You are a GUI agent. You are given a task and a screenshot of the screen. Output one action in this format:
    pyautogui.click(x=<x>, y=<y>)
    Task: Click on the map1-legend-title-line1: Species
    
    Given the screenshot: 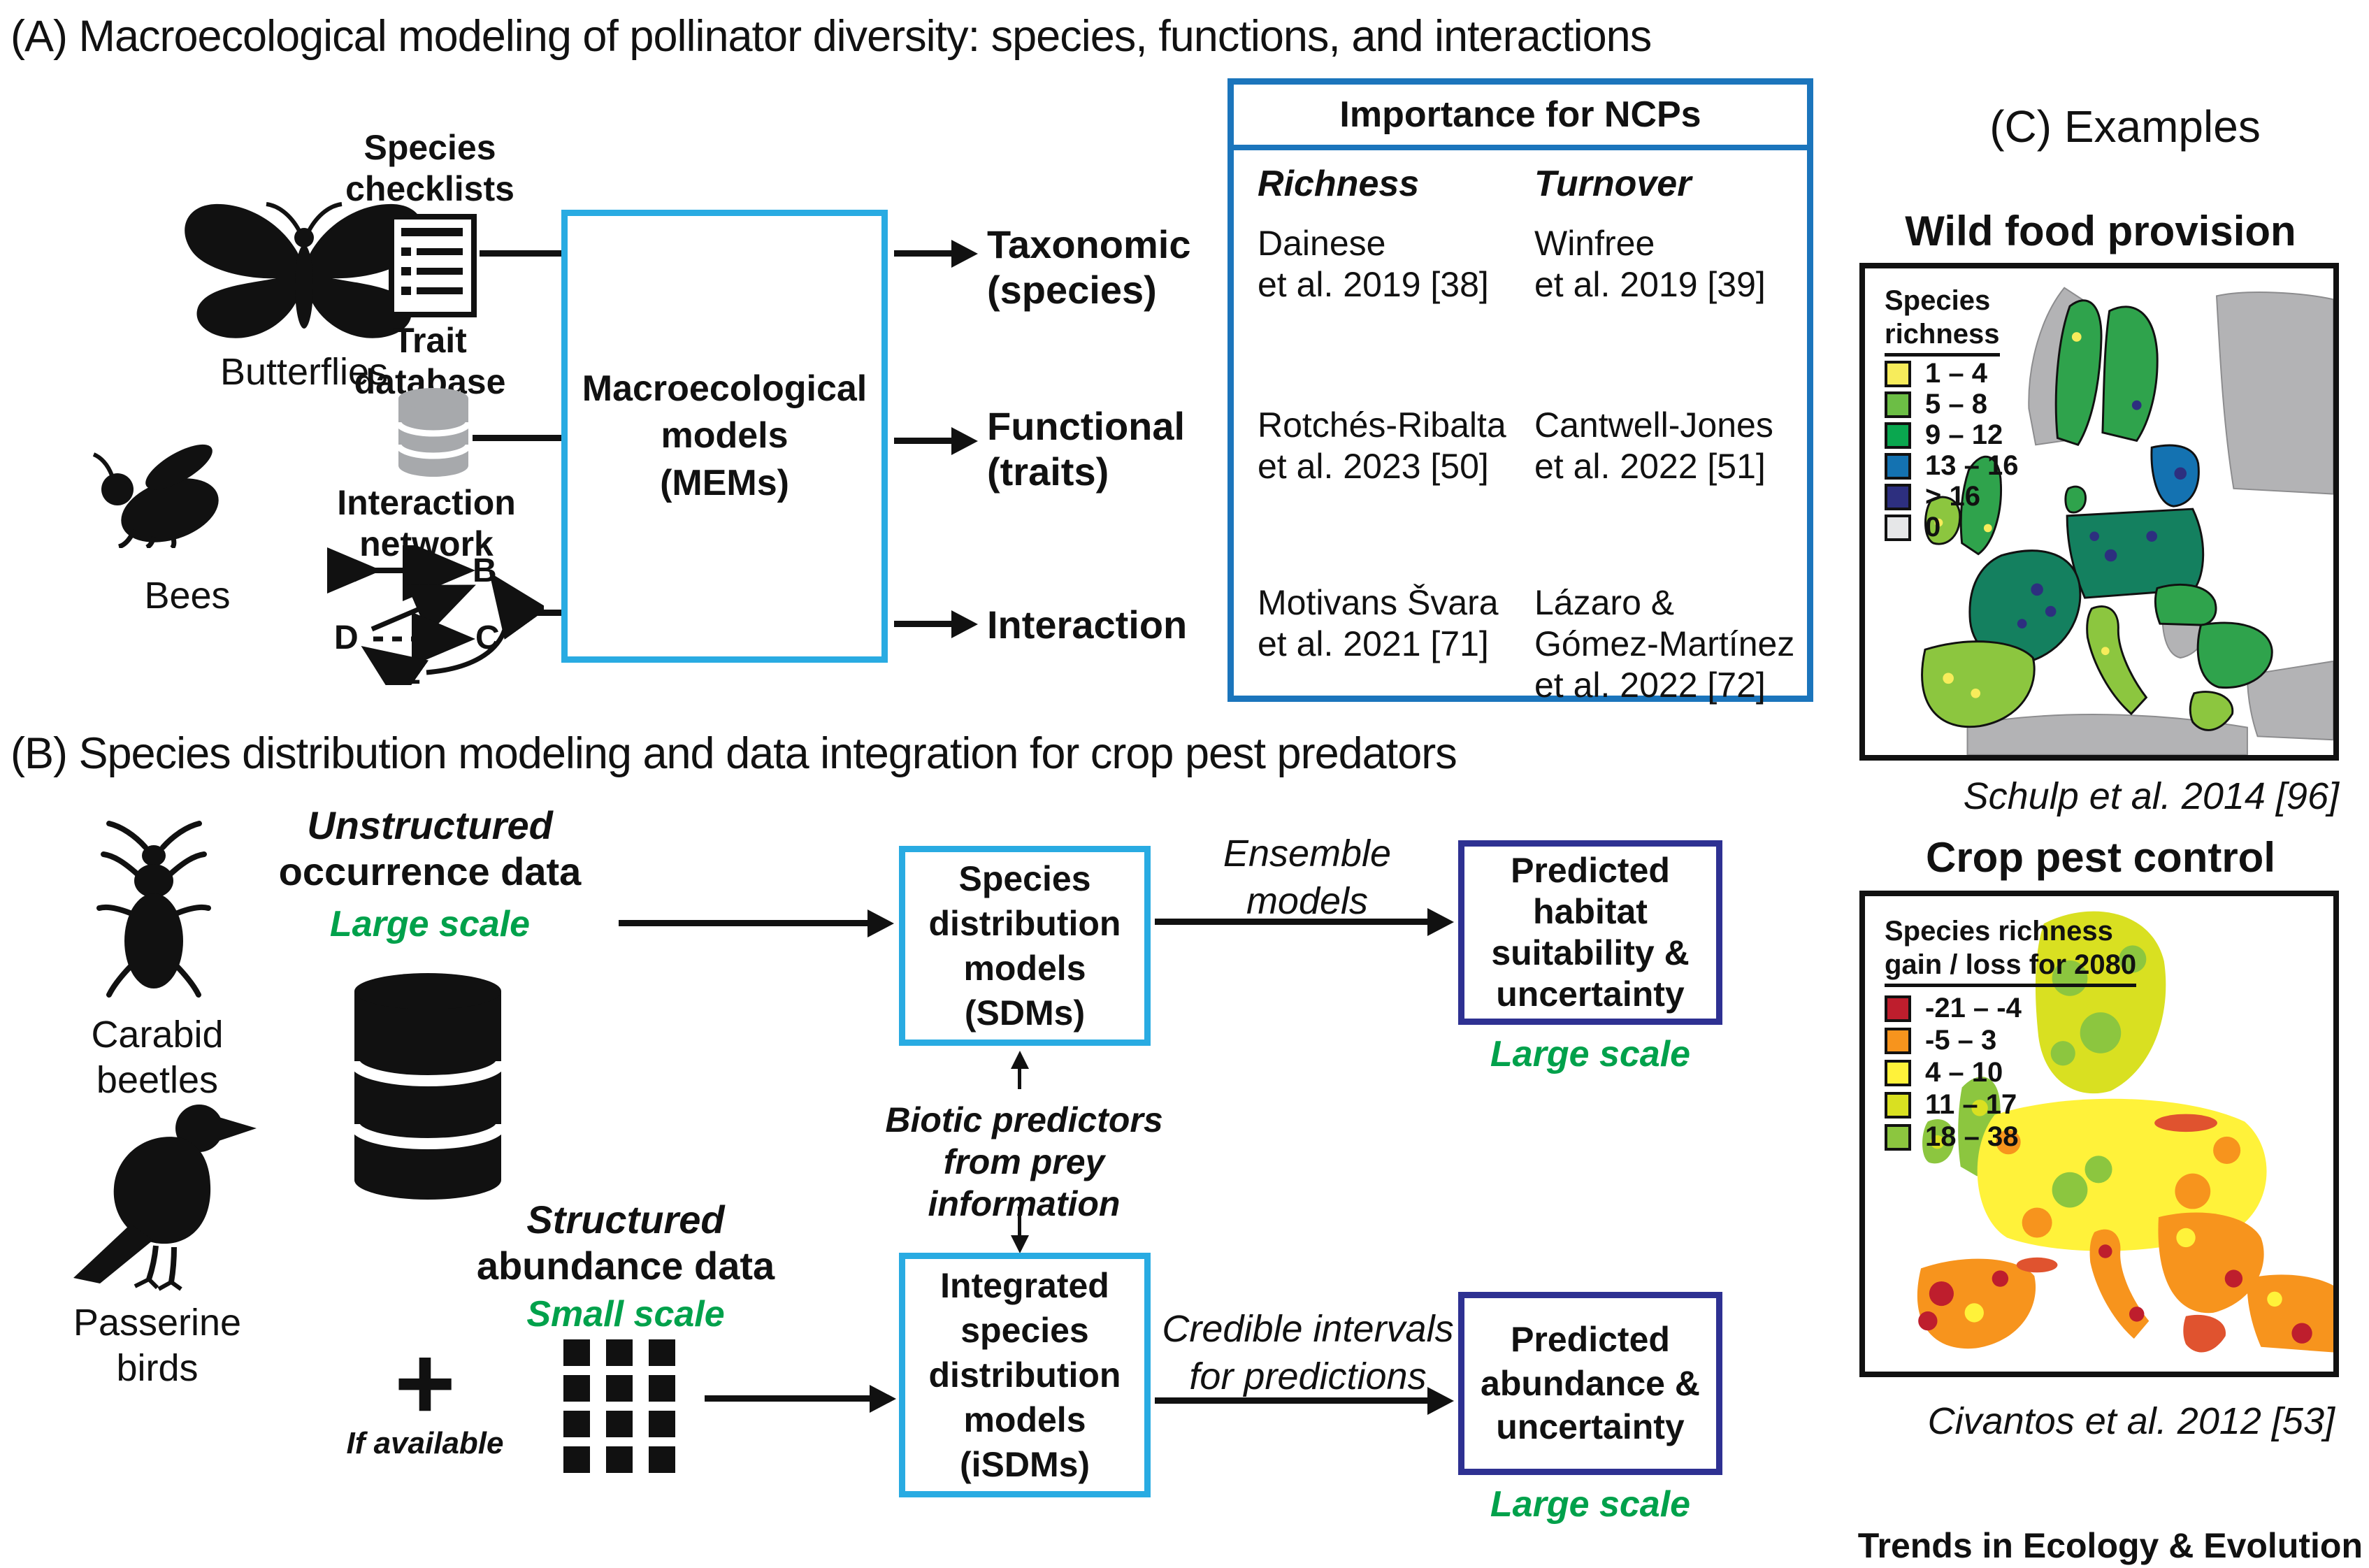 What is the action you would take?
    pyautogui.click(x=1938, y=300)
    